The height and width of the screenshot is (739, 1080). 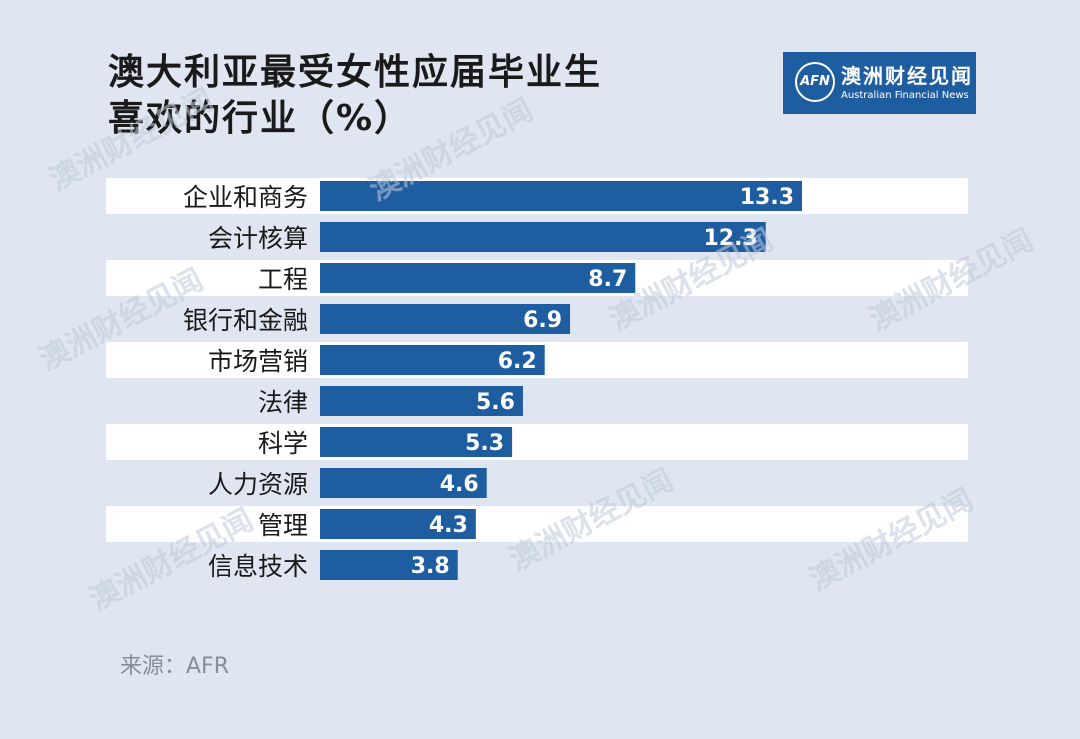 What do you see at coordinates (484, 443) in the screenshot?
I see `value-label: 5.3` at bounding box center [484, 443].